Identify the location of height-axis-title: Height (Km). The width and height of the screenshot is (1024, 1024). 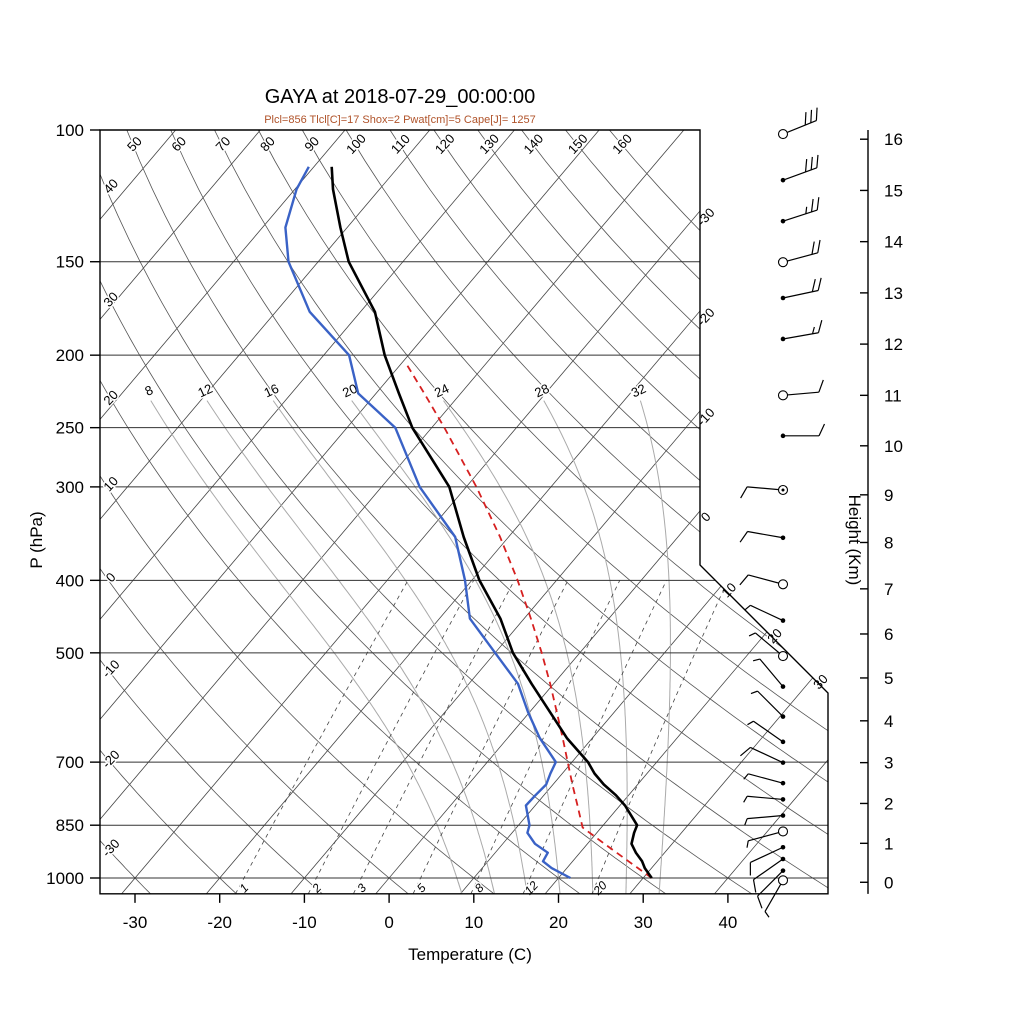
(854, 540).